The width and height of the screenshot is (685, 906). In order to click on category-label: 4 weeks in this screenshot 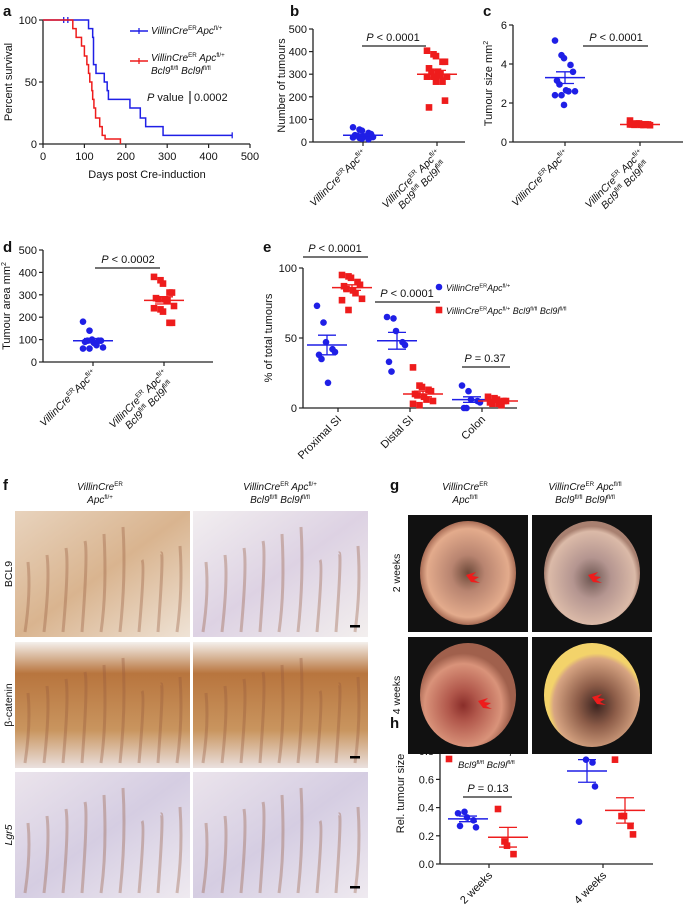, I will do `click(590, 887)`.